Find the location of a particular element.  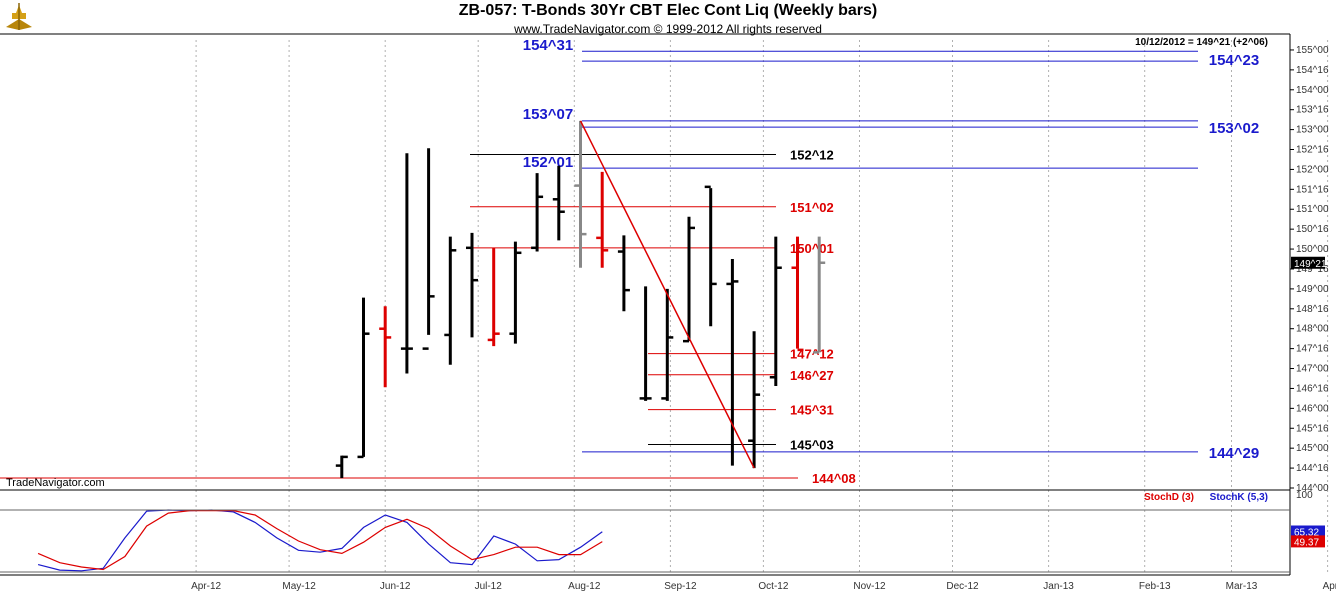

level-label: 150^01 is located at coordinates (812, 248).